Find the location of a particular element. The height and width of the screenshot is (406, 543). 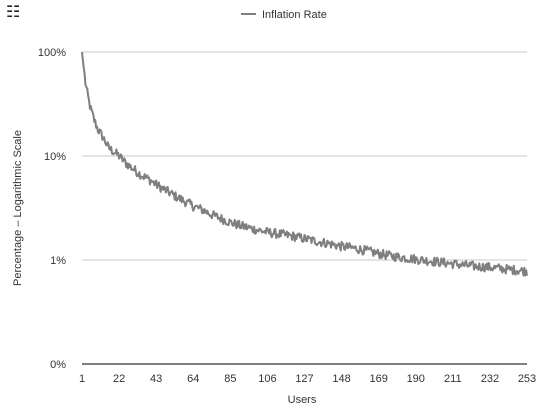

x-tick-label: 22 is located at coordinates (119, 379).